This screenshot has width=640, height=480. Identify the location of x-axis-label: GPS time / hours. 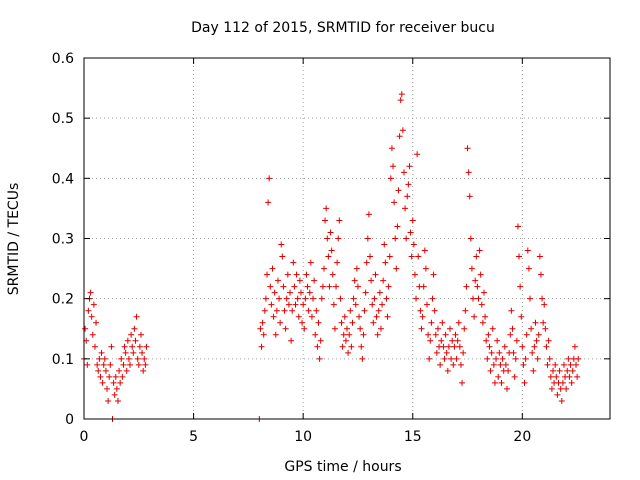
(342, 467).